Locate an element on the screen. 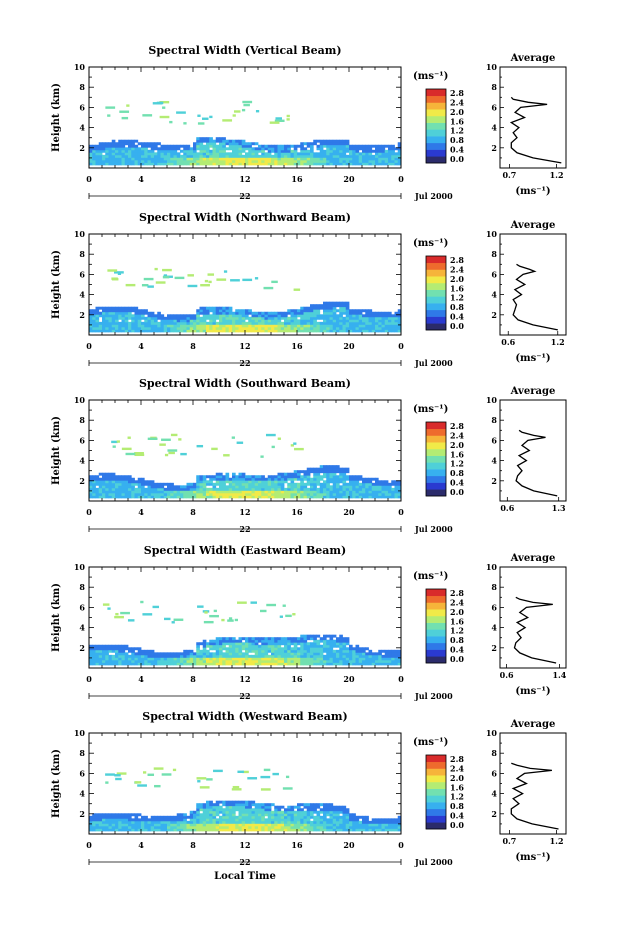 This screenshot has width=624, height=929. x-tick-label: 4 is located at coordinates (141, 346).